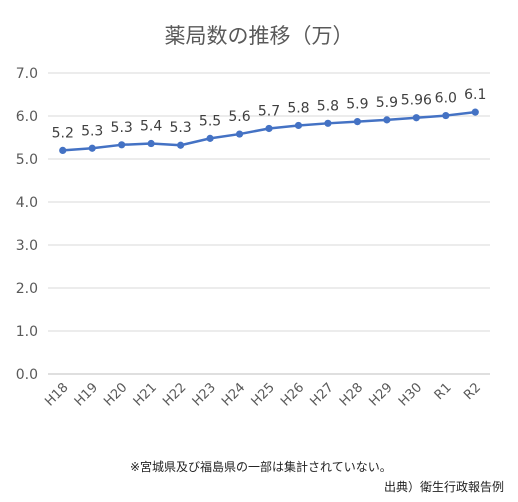 The image size is (518, 502). I want to click on x-tick-label: H23, so click(204, 394).